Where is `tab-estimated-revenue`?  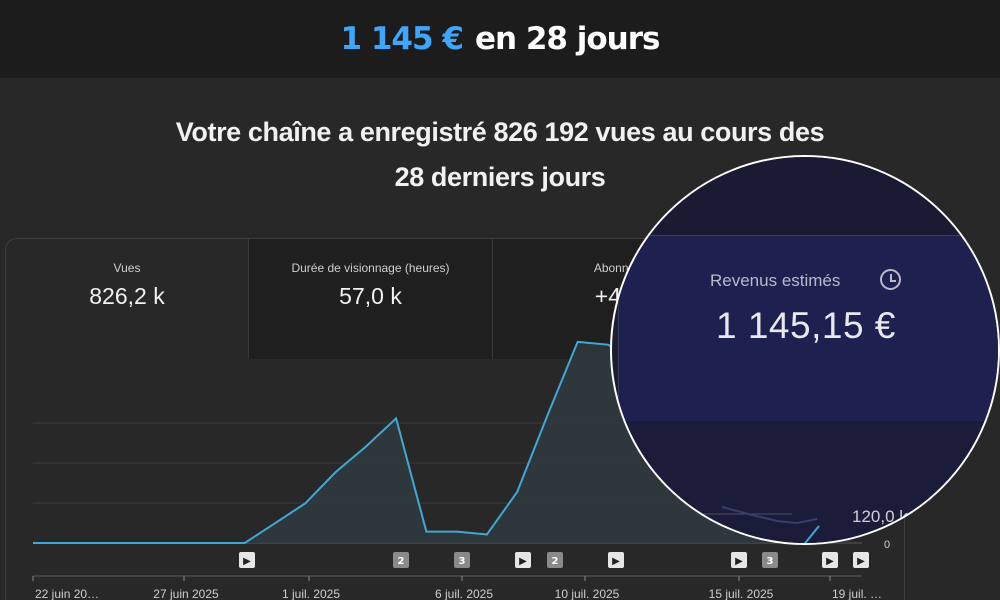 tab-estimated-revenue is located at coordinates (808, 328).